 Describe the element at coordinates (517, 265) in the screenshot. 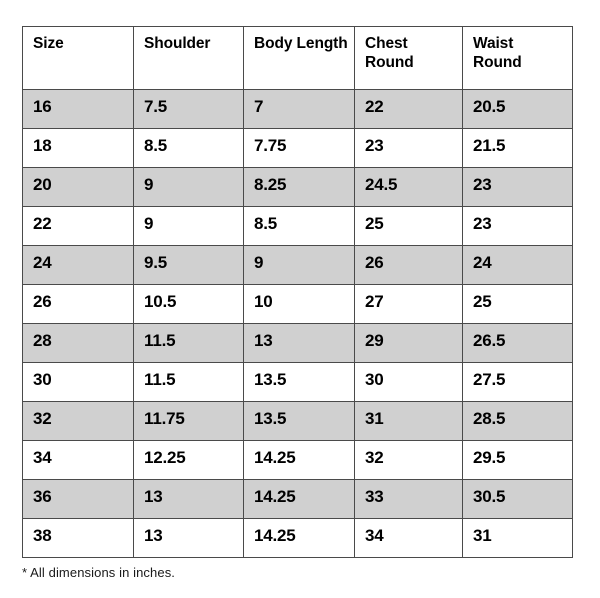

I see `cell-waist-round: 24` at that location.